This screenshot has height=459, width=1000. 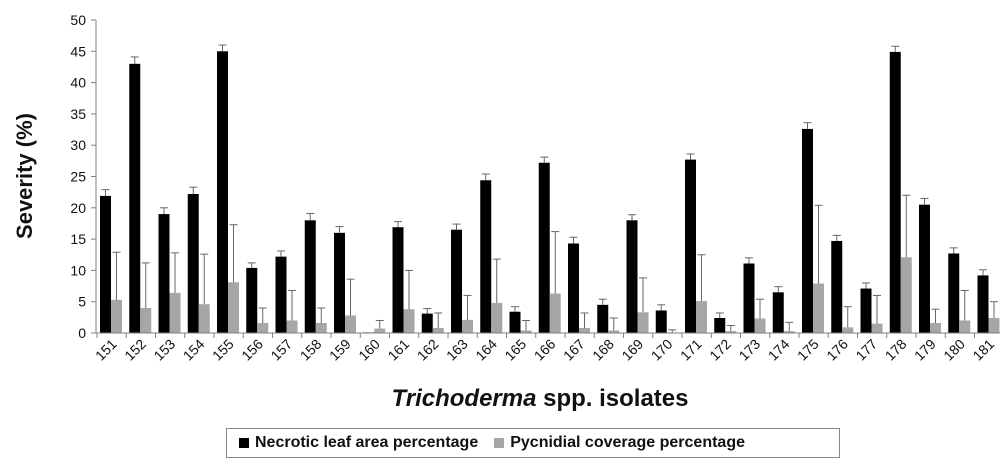 What do you see at coordinates (78, 239) in the screenshot?
I see `y-tick-label: 15` at bounding box center [78, 239].